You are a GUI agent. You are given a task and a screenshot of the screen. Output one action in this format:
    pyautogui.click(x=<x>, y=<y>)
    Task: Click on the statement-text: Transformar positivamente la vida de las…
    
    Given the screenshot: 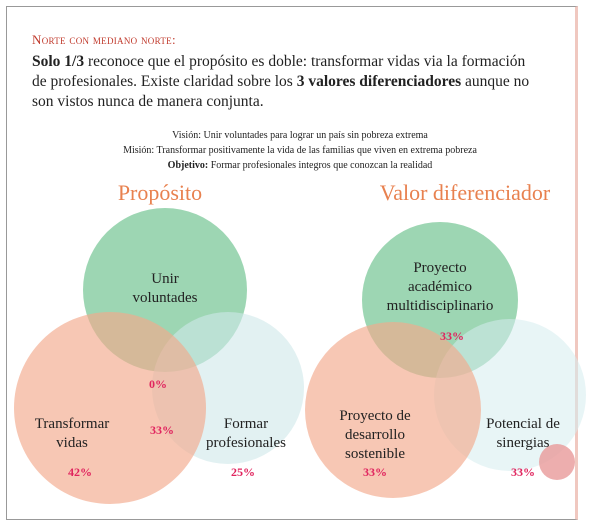 What is the action you would take?
    pyautogui.click(x=315, y=150)
    